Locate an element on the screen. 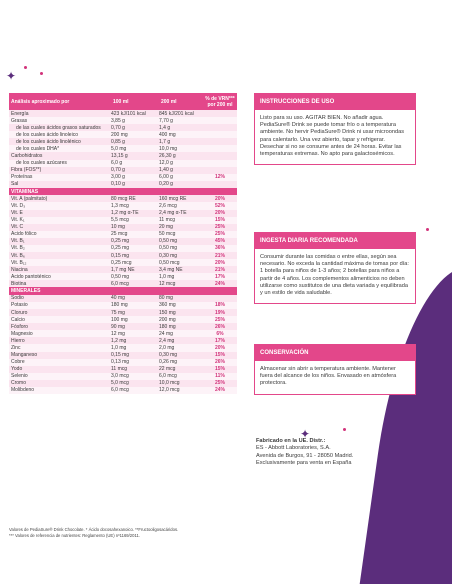  value-100ml: 100 mg is located at coordinates (119, 319).